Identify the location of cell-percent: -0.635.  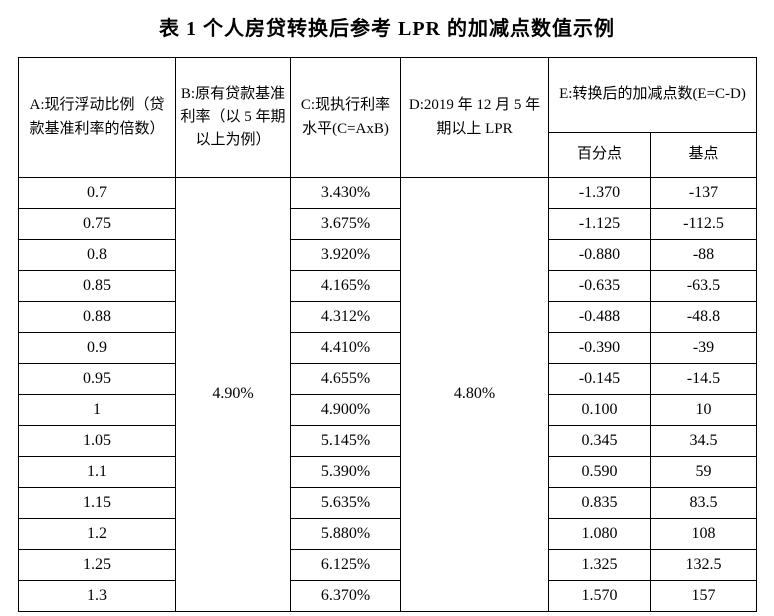
(599, 286).